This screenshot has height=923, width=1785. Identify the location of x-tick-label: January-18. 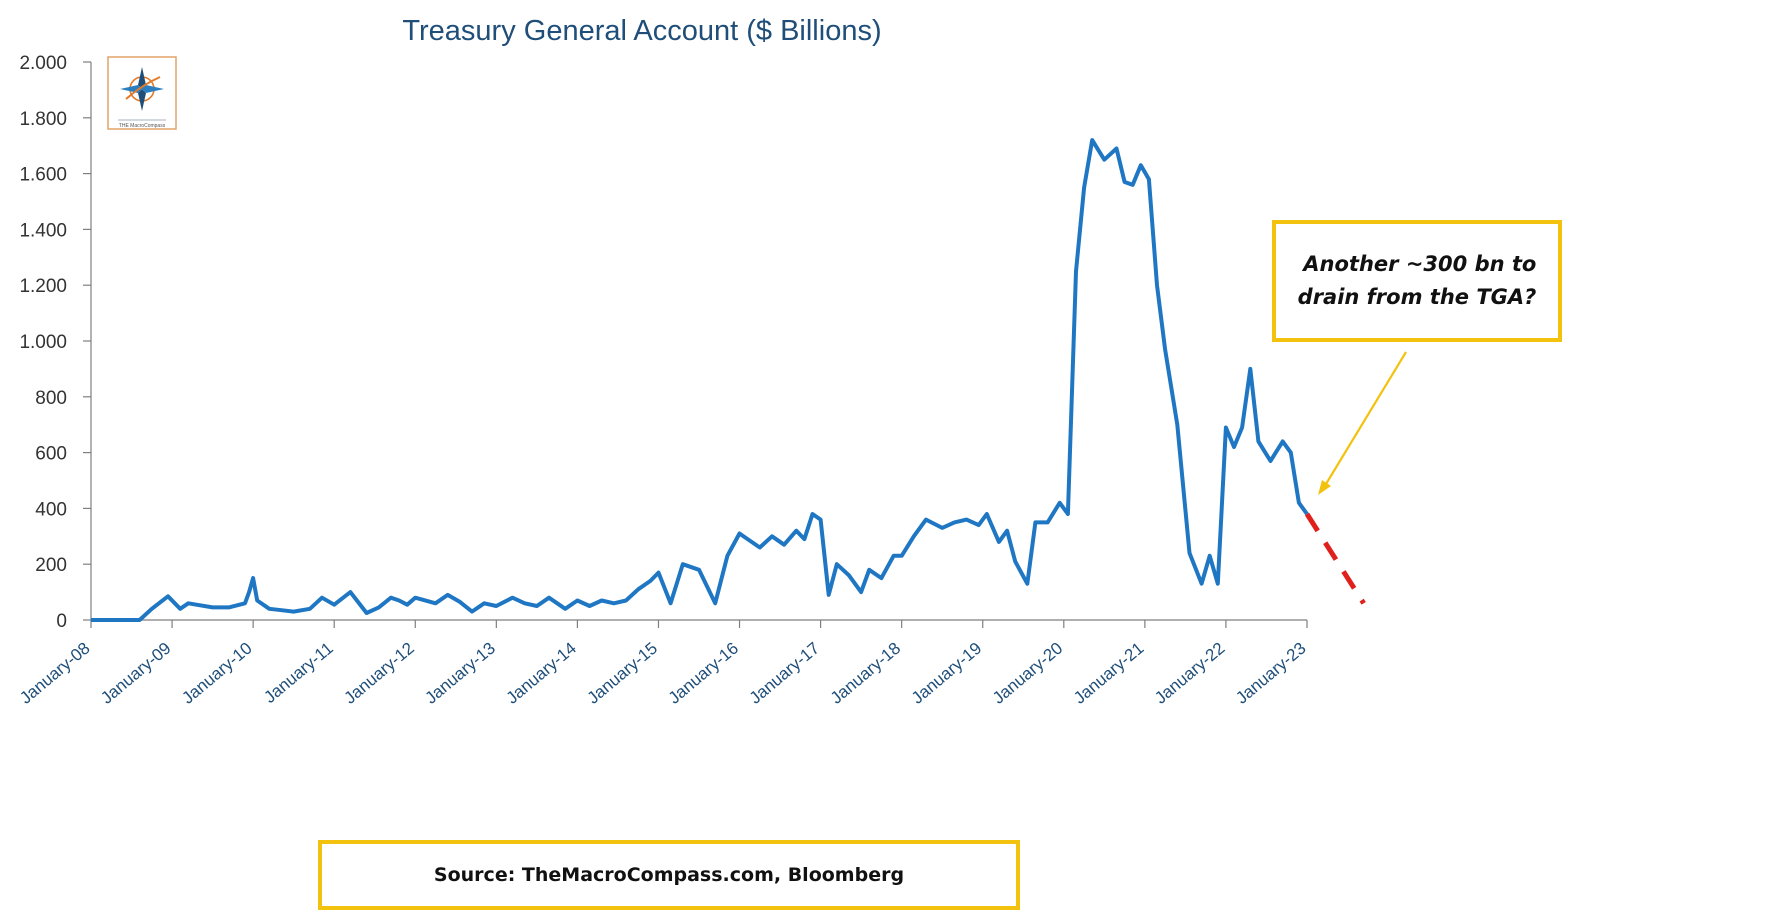
(865, 673).